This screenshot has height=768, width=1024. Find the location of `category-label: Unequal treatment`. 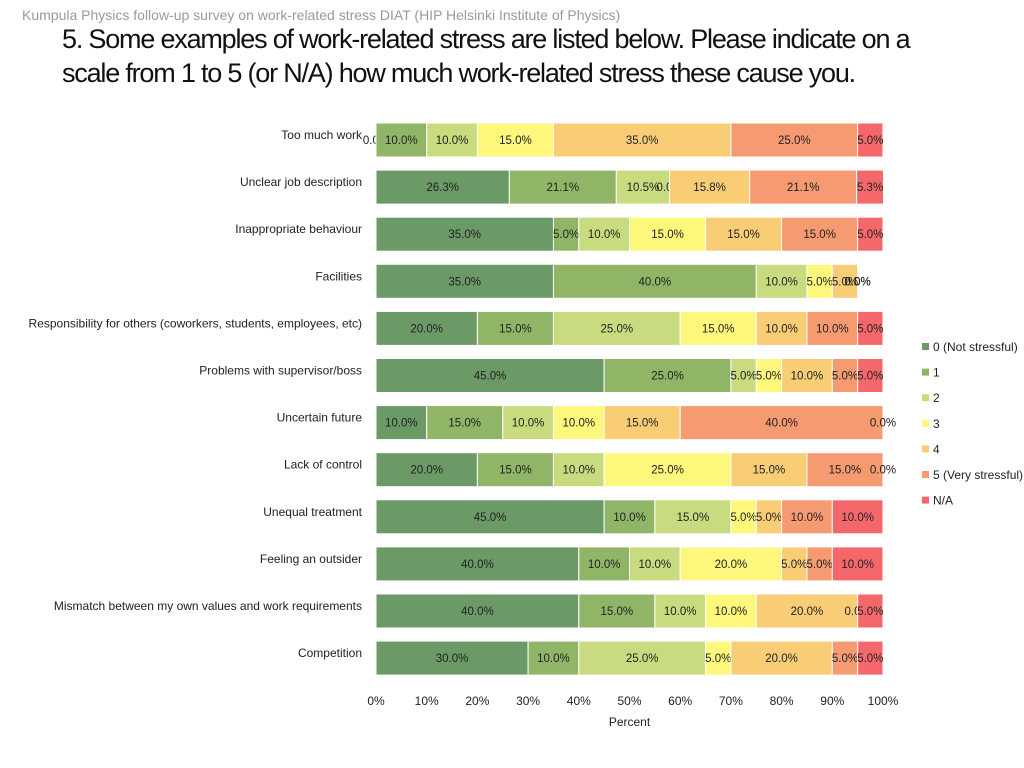

category-label: Unequal treatment is located at coordinates (312, 512).